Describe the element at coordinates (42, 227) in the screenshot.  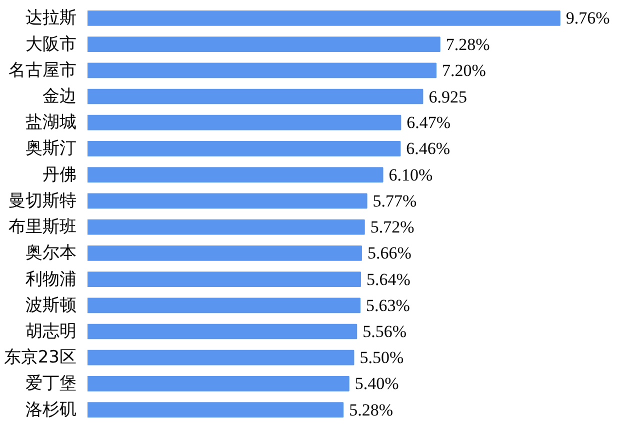
I see `y-tick-label: 布里斯班` at that location.